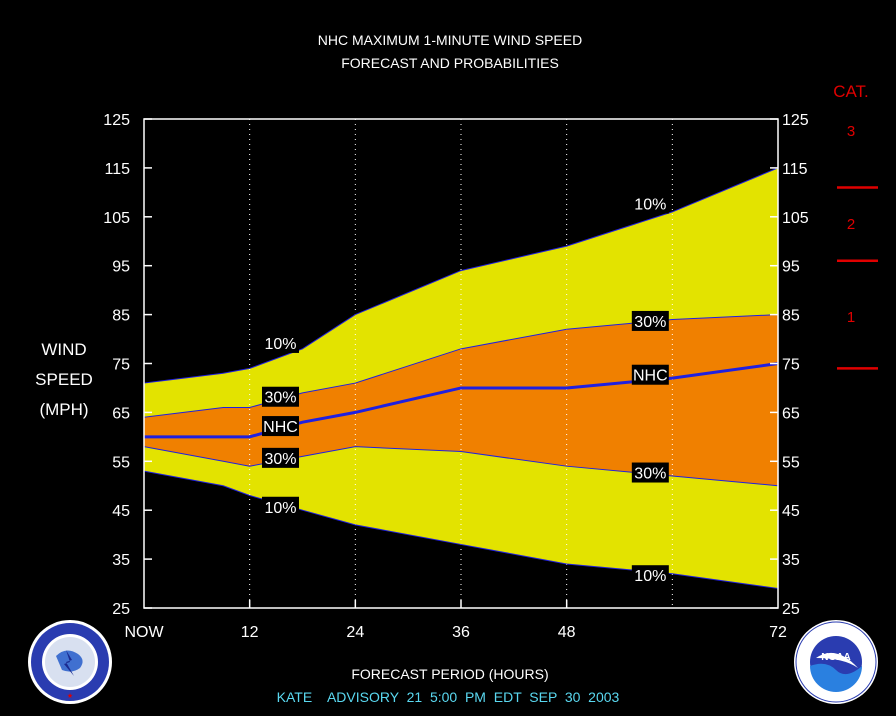 Image resolution: width=896 pixels, height=716 pixels. Describe the element at coordinates (355, 632) in the screenshot. I see `x-tick-label-24: 24` at that location.